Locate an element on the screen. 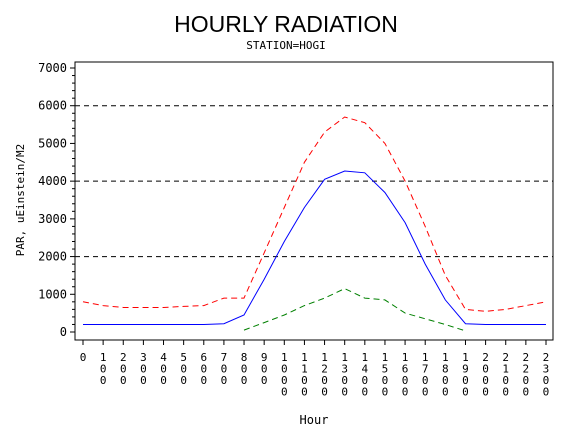 The height and width of the screenshot is (435, 570). y-axis-ticks: 0 1000 2000 3000 4000 5000 6000 7000 is located at coordinates (56, 200).